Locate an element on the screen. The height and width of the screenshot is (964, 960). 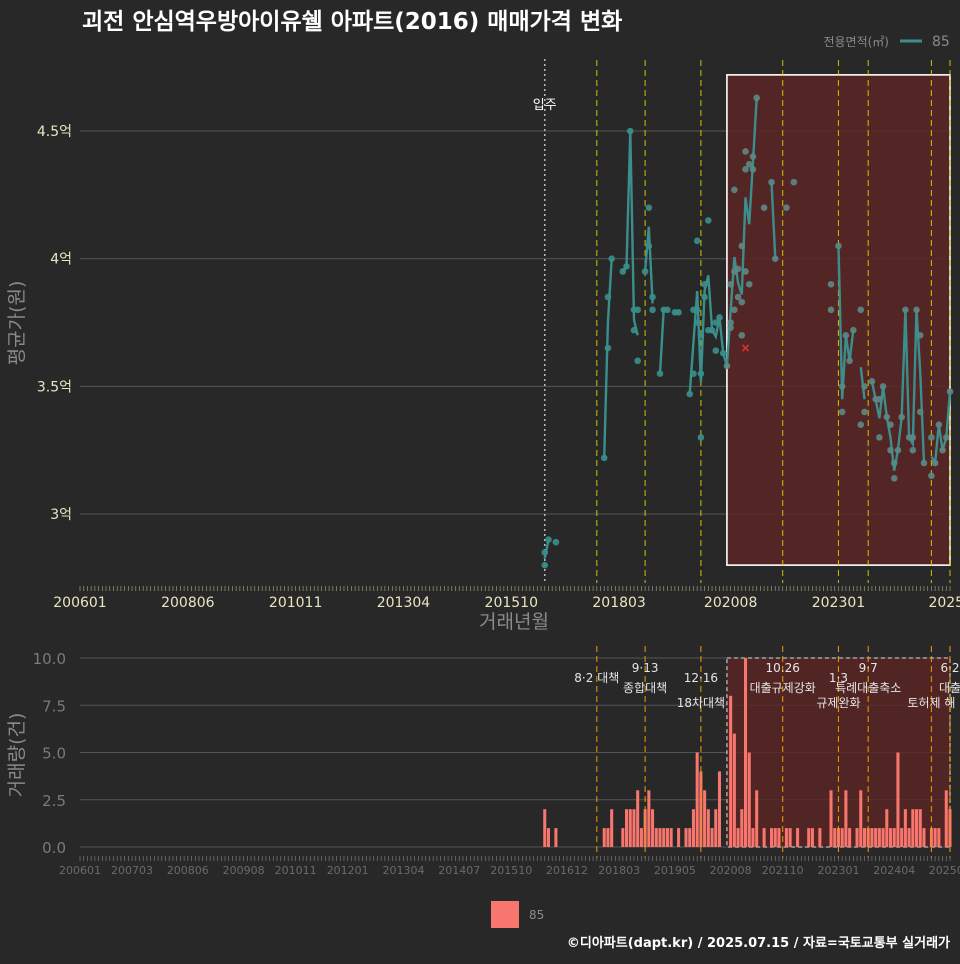
price-x-tick-label: 201803 is located at coordinates (618, 603).